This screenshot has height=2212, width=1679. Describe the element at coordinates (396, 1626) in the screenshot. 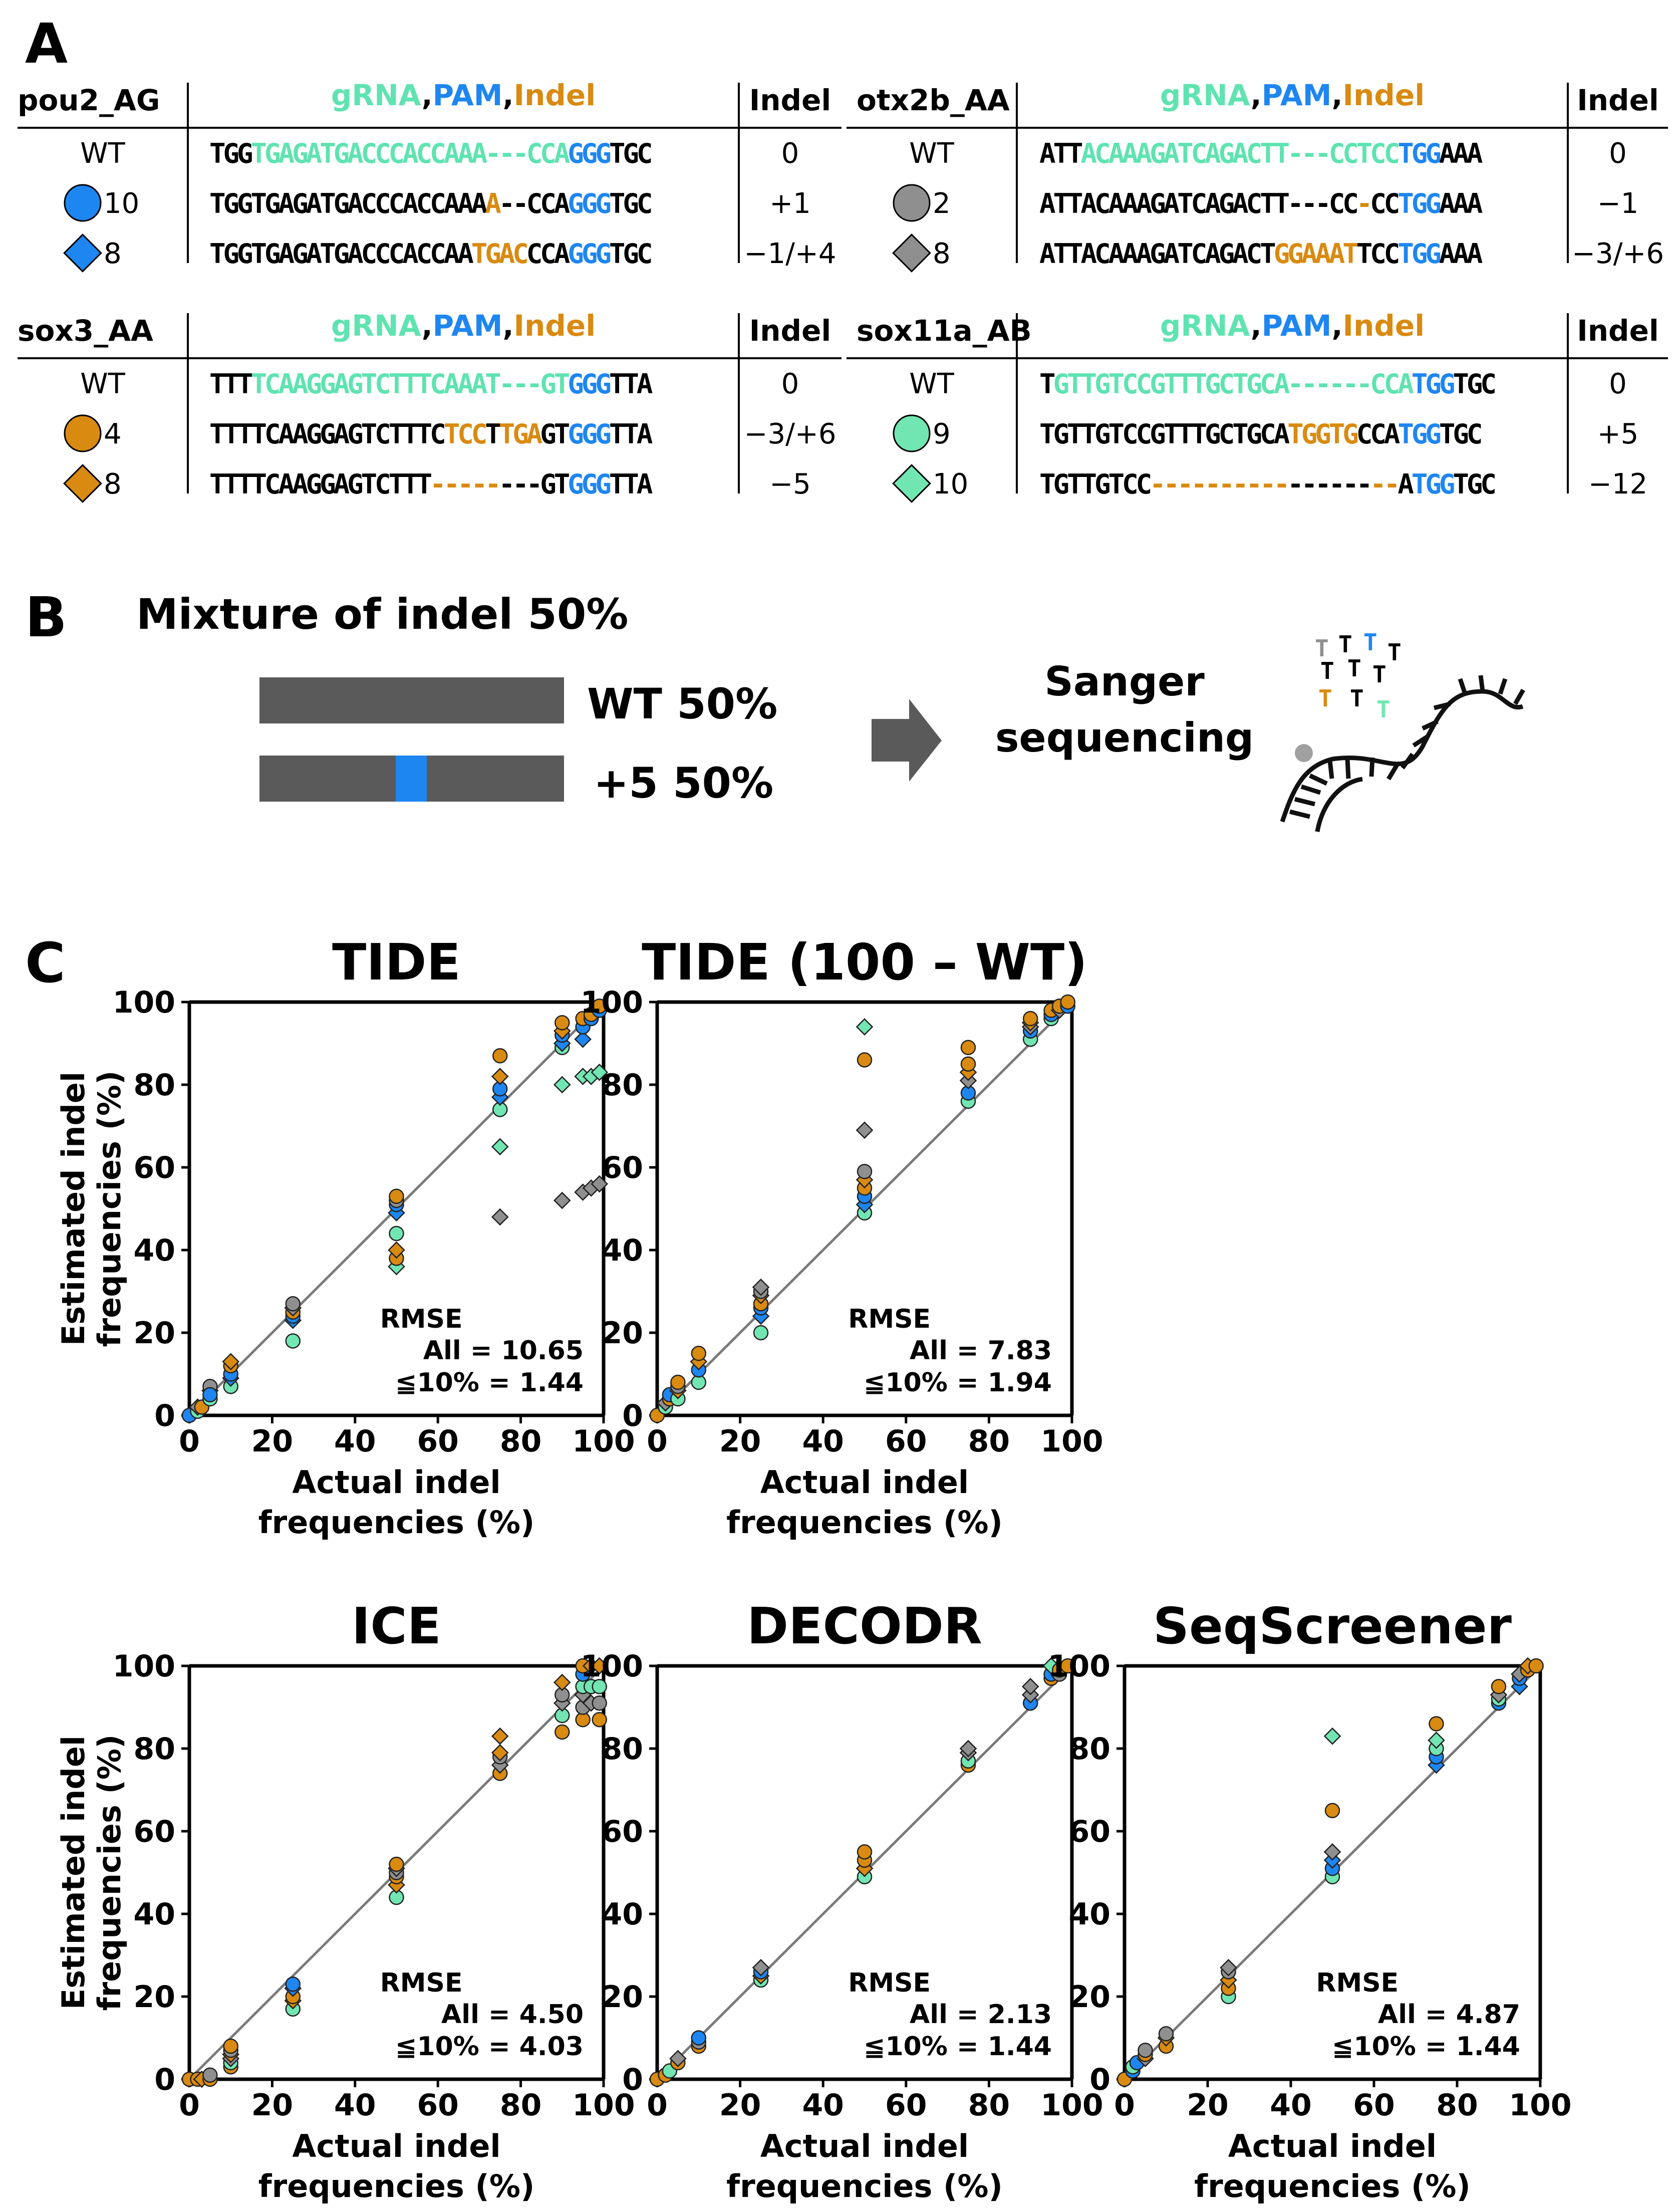

I see `chart-title: ICE` at that location.